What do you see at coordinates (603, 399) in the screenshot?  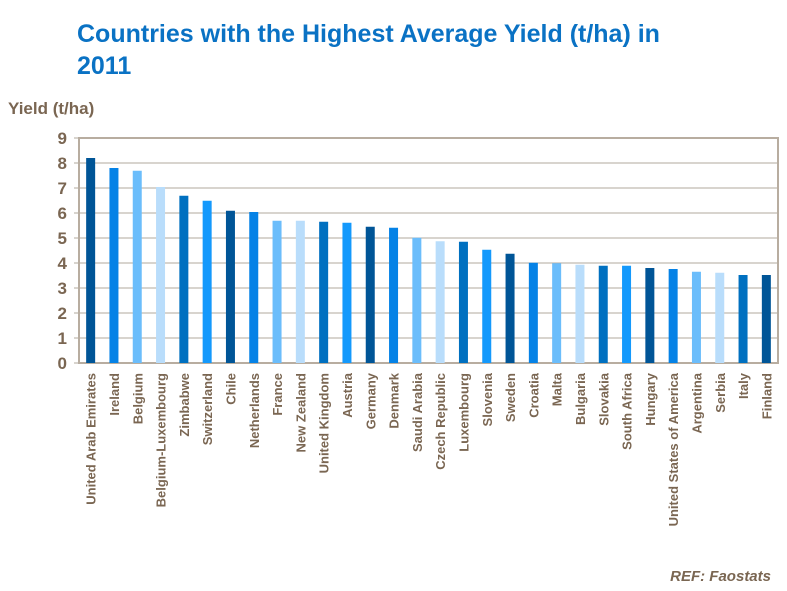 I see `x-tick-label: Slovakia` at bounding box center [603, 399].